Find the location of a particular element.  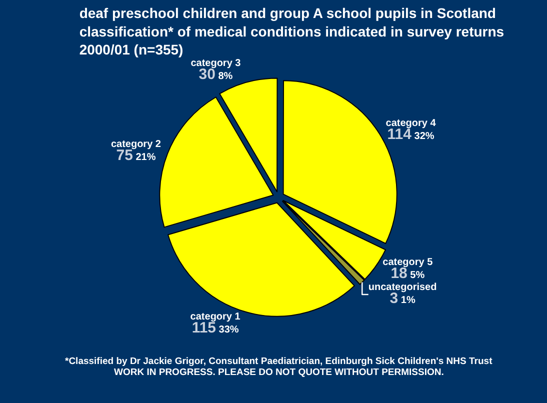

text: *Classified by Dr Jackie Grigor, Consultant Paediatrician, Edinburgh Sick Children's NHS Trust is located at coordinates (279, 361).